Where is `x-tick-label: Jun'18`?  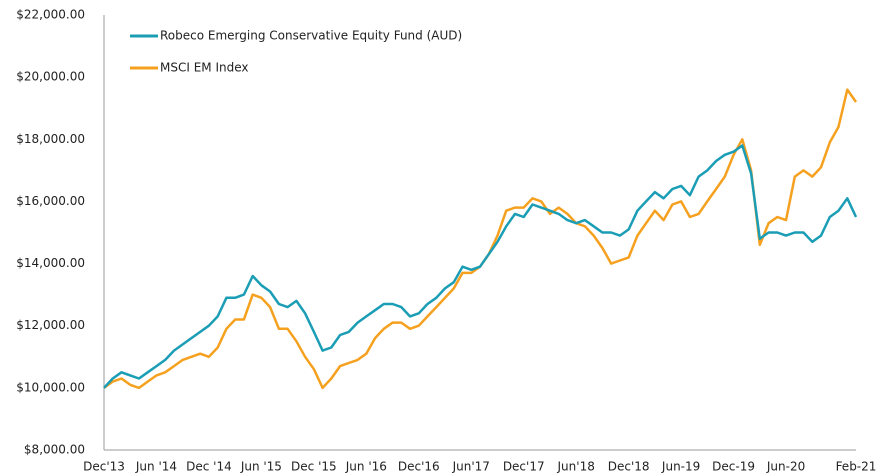
x-tick-label: Jun'18 is located at coordinates (576, 467).